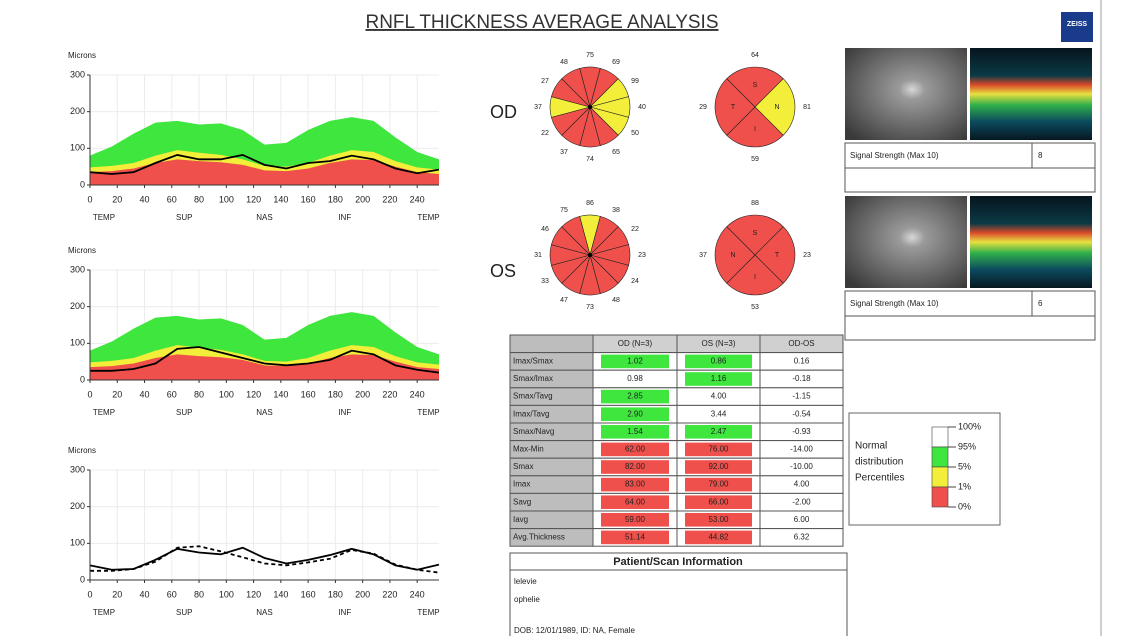 This screenshot has width=1135, height=636. What do you see at coordinates (703, 255) in the screenshot?
I see `quadrant-value: 37` at bounding box center [703, 255].